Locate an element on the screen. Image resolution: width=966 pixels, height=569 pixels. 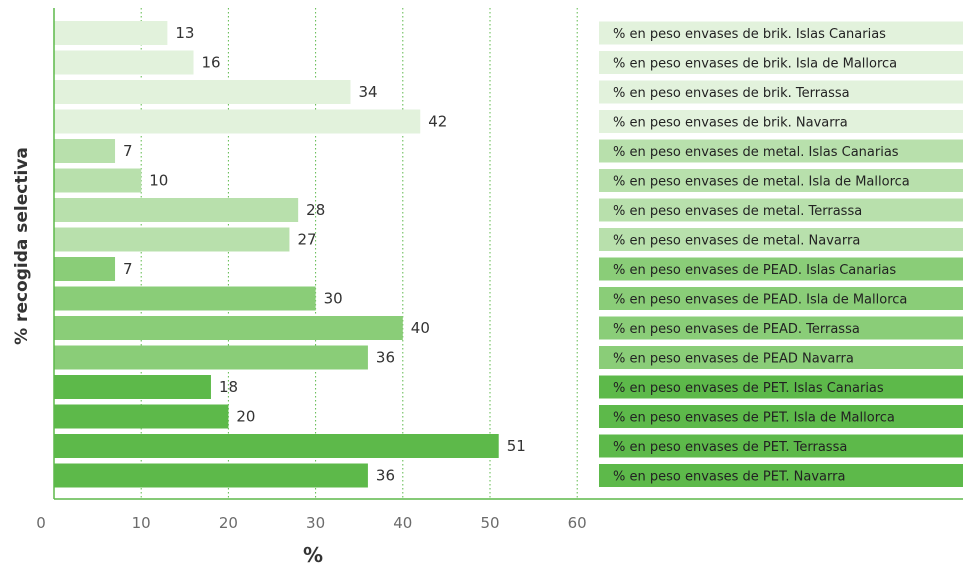
x-tick-label: 0 is located at coordinates (41, 523).